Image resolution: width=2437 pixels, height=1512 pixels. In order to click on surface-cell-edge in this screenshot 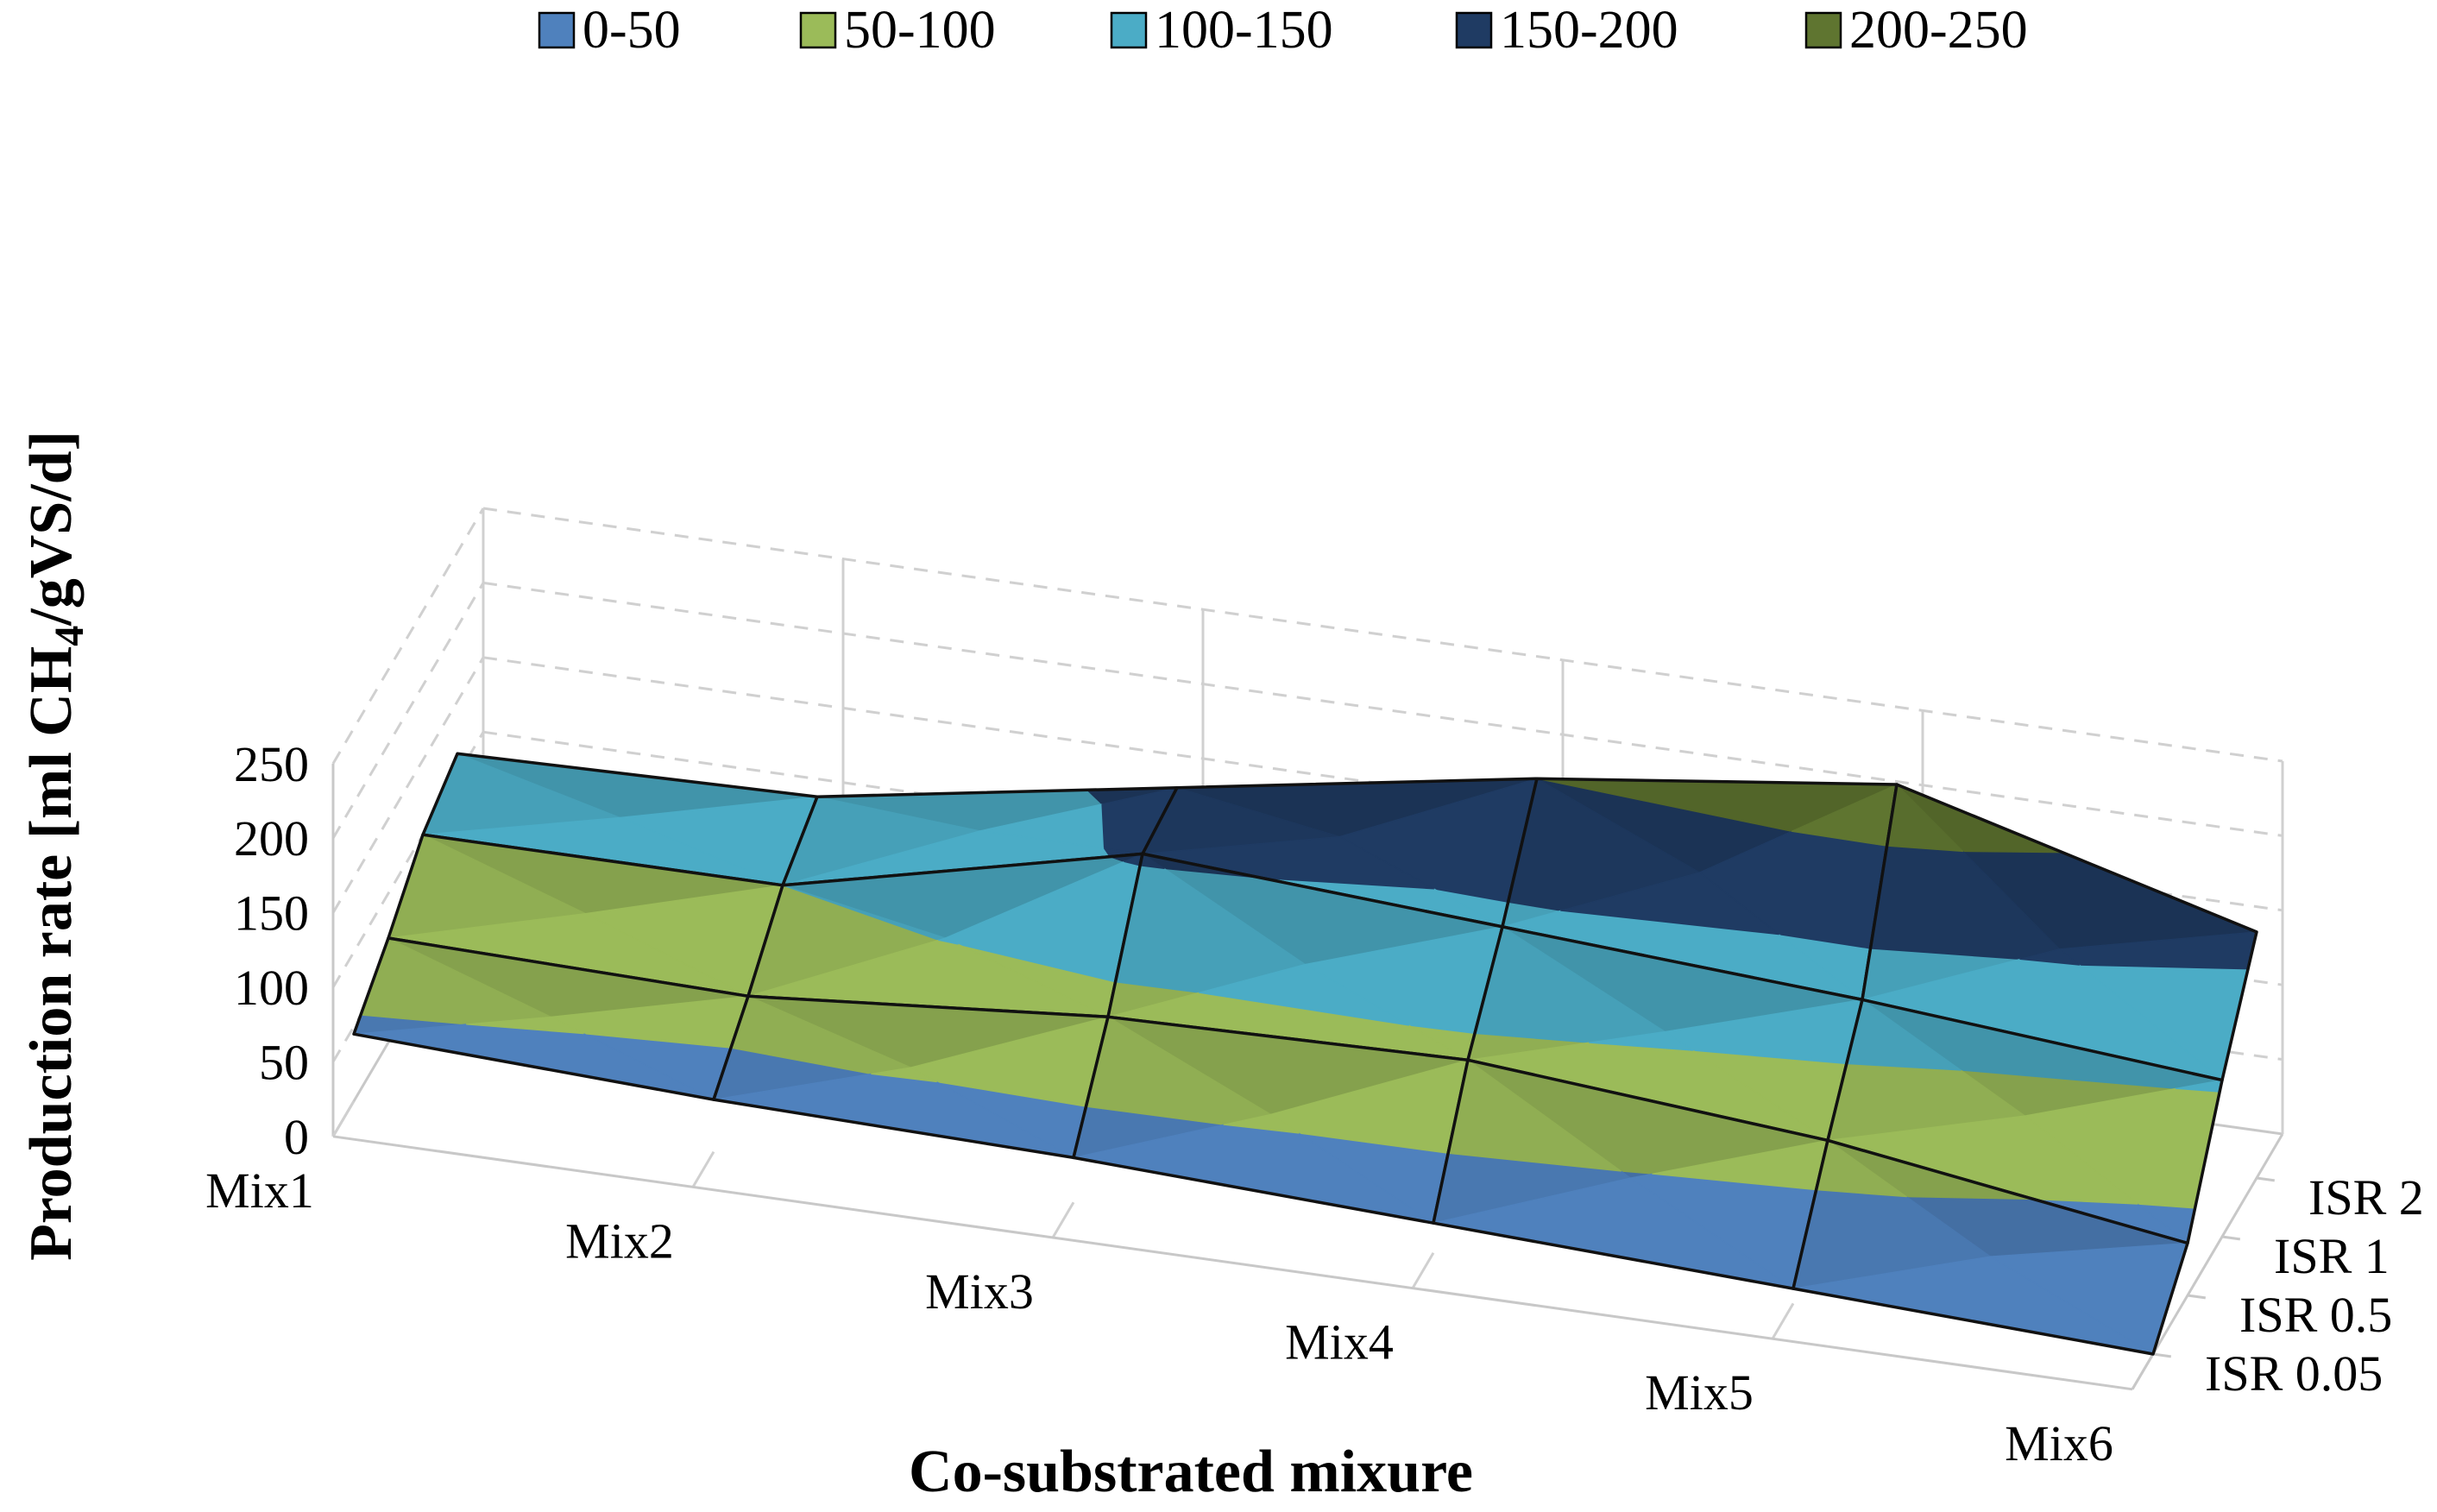, I will do `click(1990, 1247)`.